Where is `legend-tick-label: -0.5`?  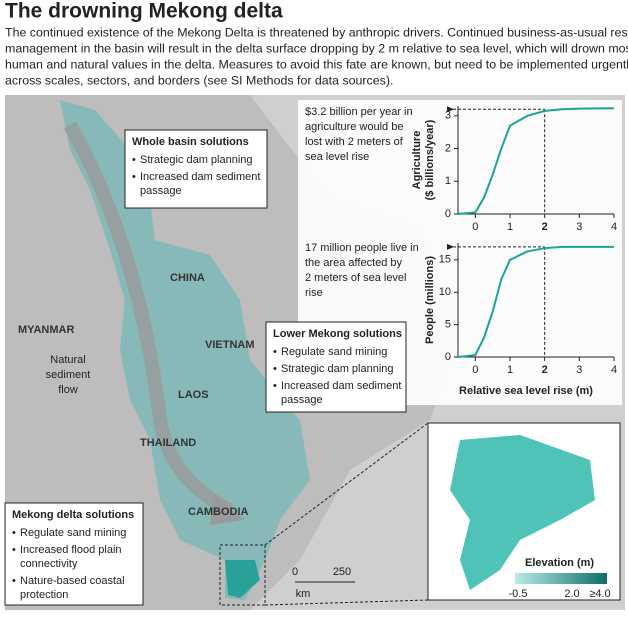
legend-tick-label: -0.5 is located at coordinates (518, 594).